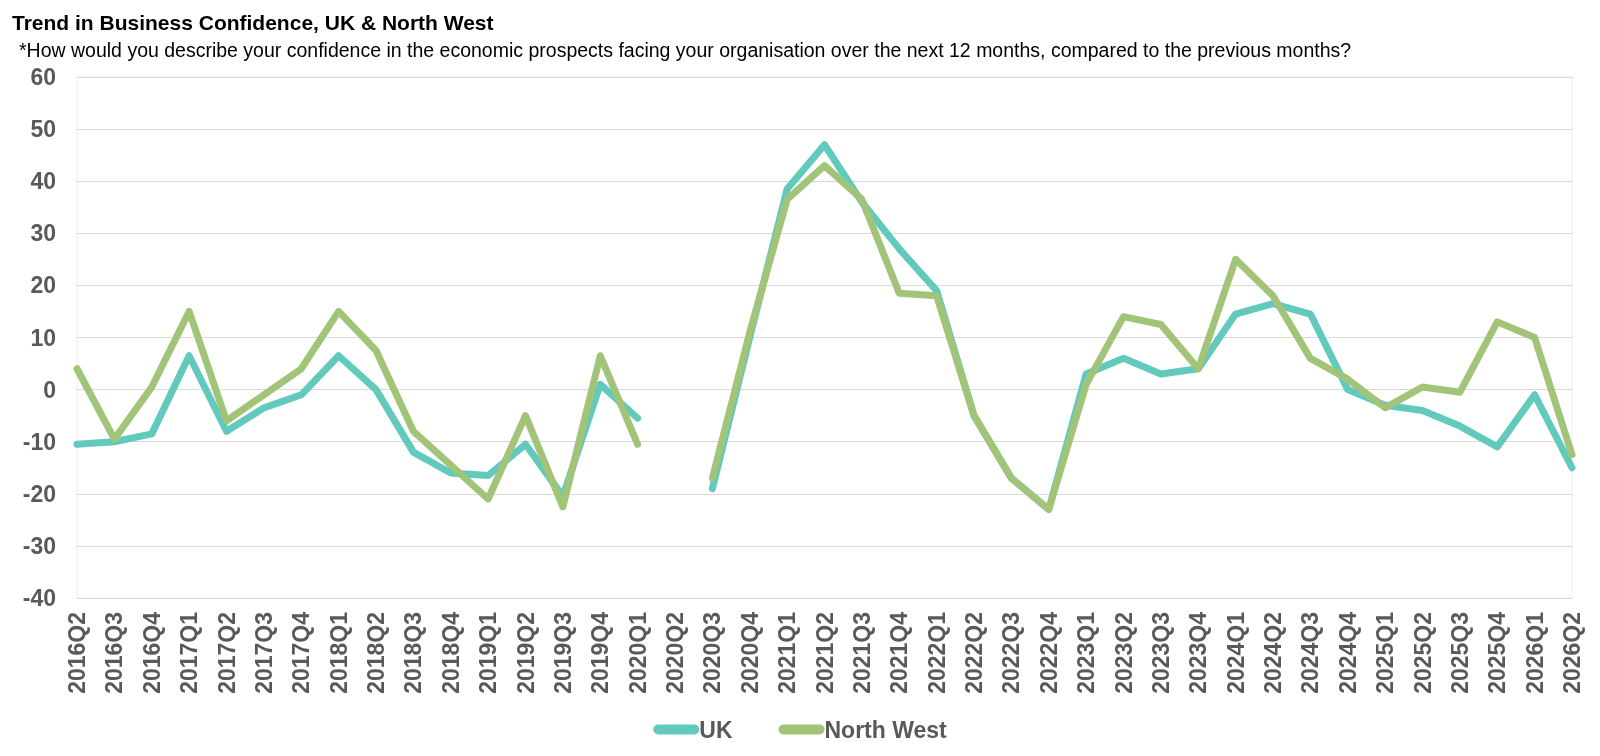 The height and width of the screenshot is (756, 1600). Describe the element at coordinates (787, 652) in the screenshot. I see `x-tick-label: 2021Q1` at that location.